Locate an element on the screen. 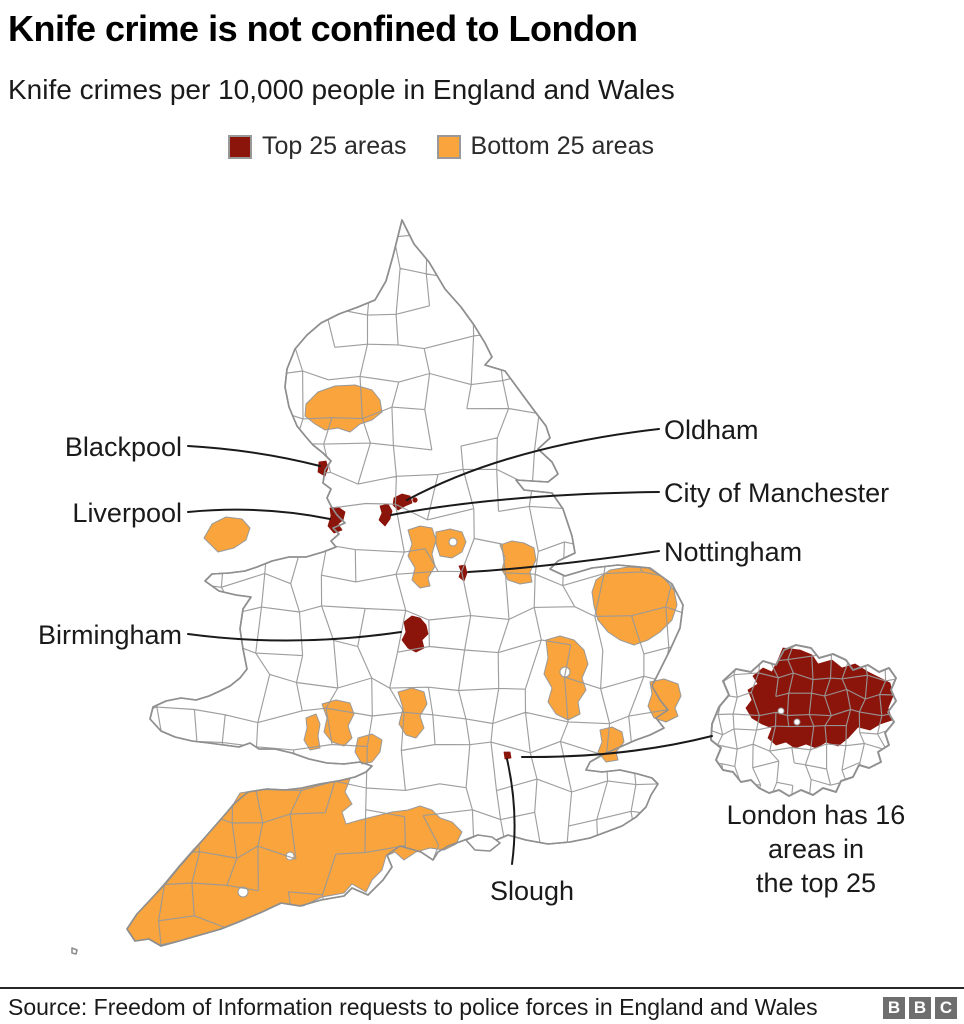 This screenshot has width=964, height=1024. legend-item-top25: Top 25 areas is located at coordinates (317, 146).